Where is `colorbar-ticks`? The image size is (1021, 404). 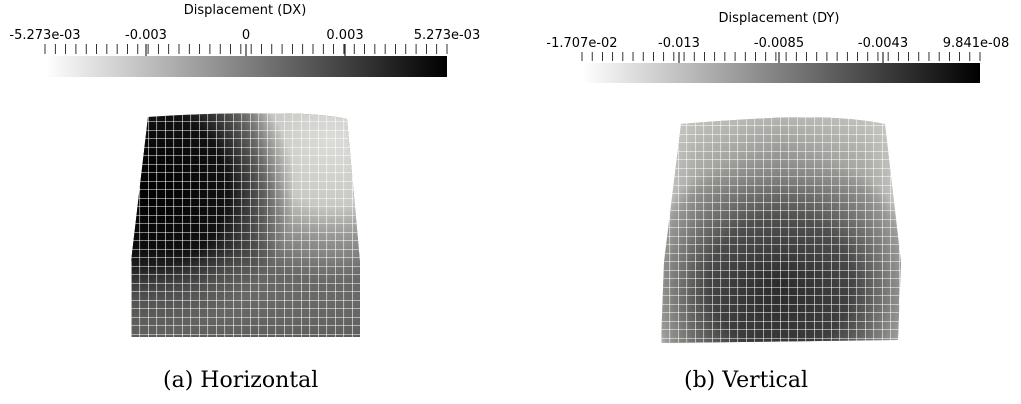
colorbar-ticks is located at coordinates (781, 60).